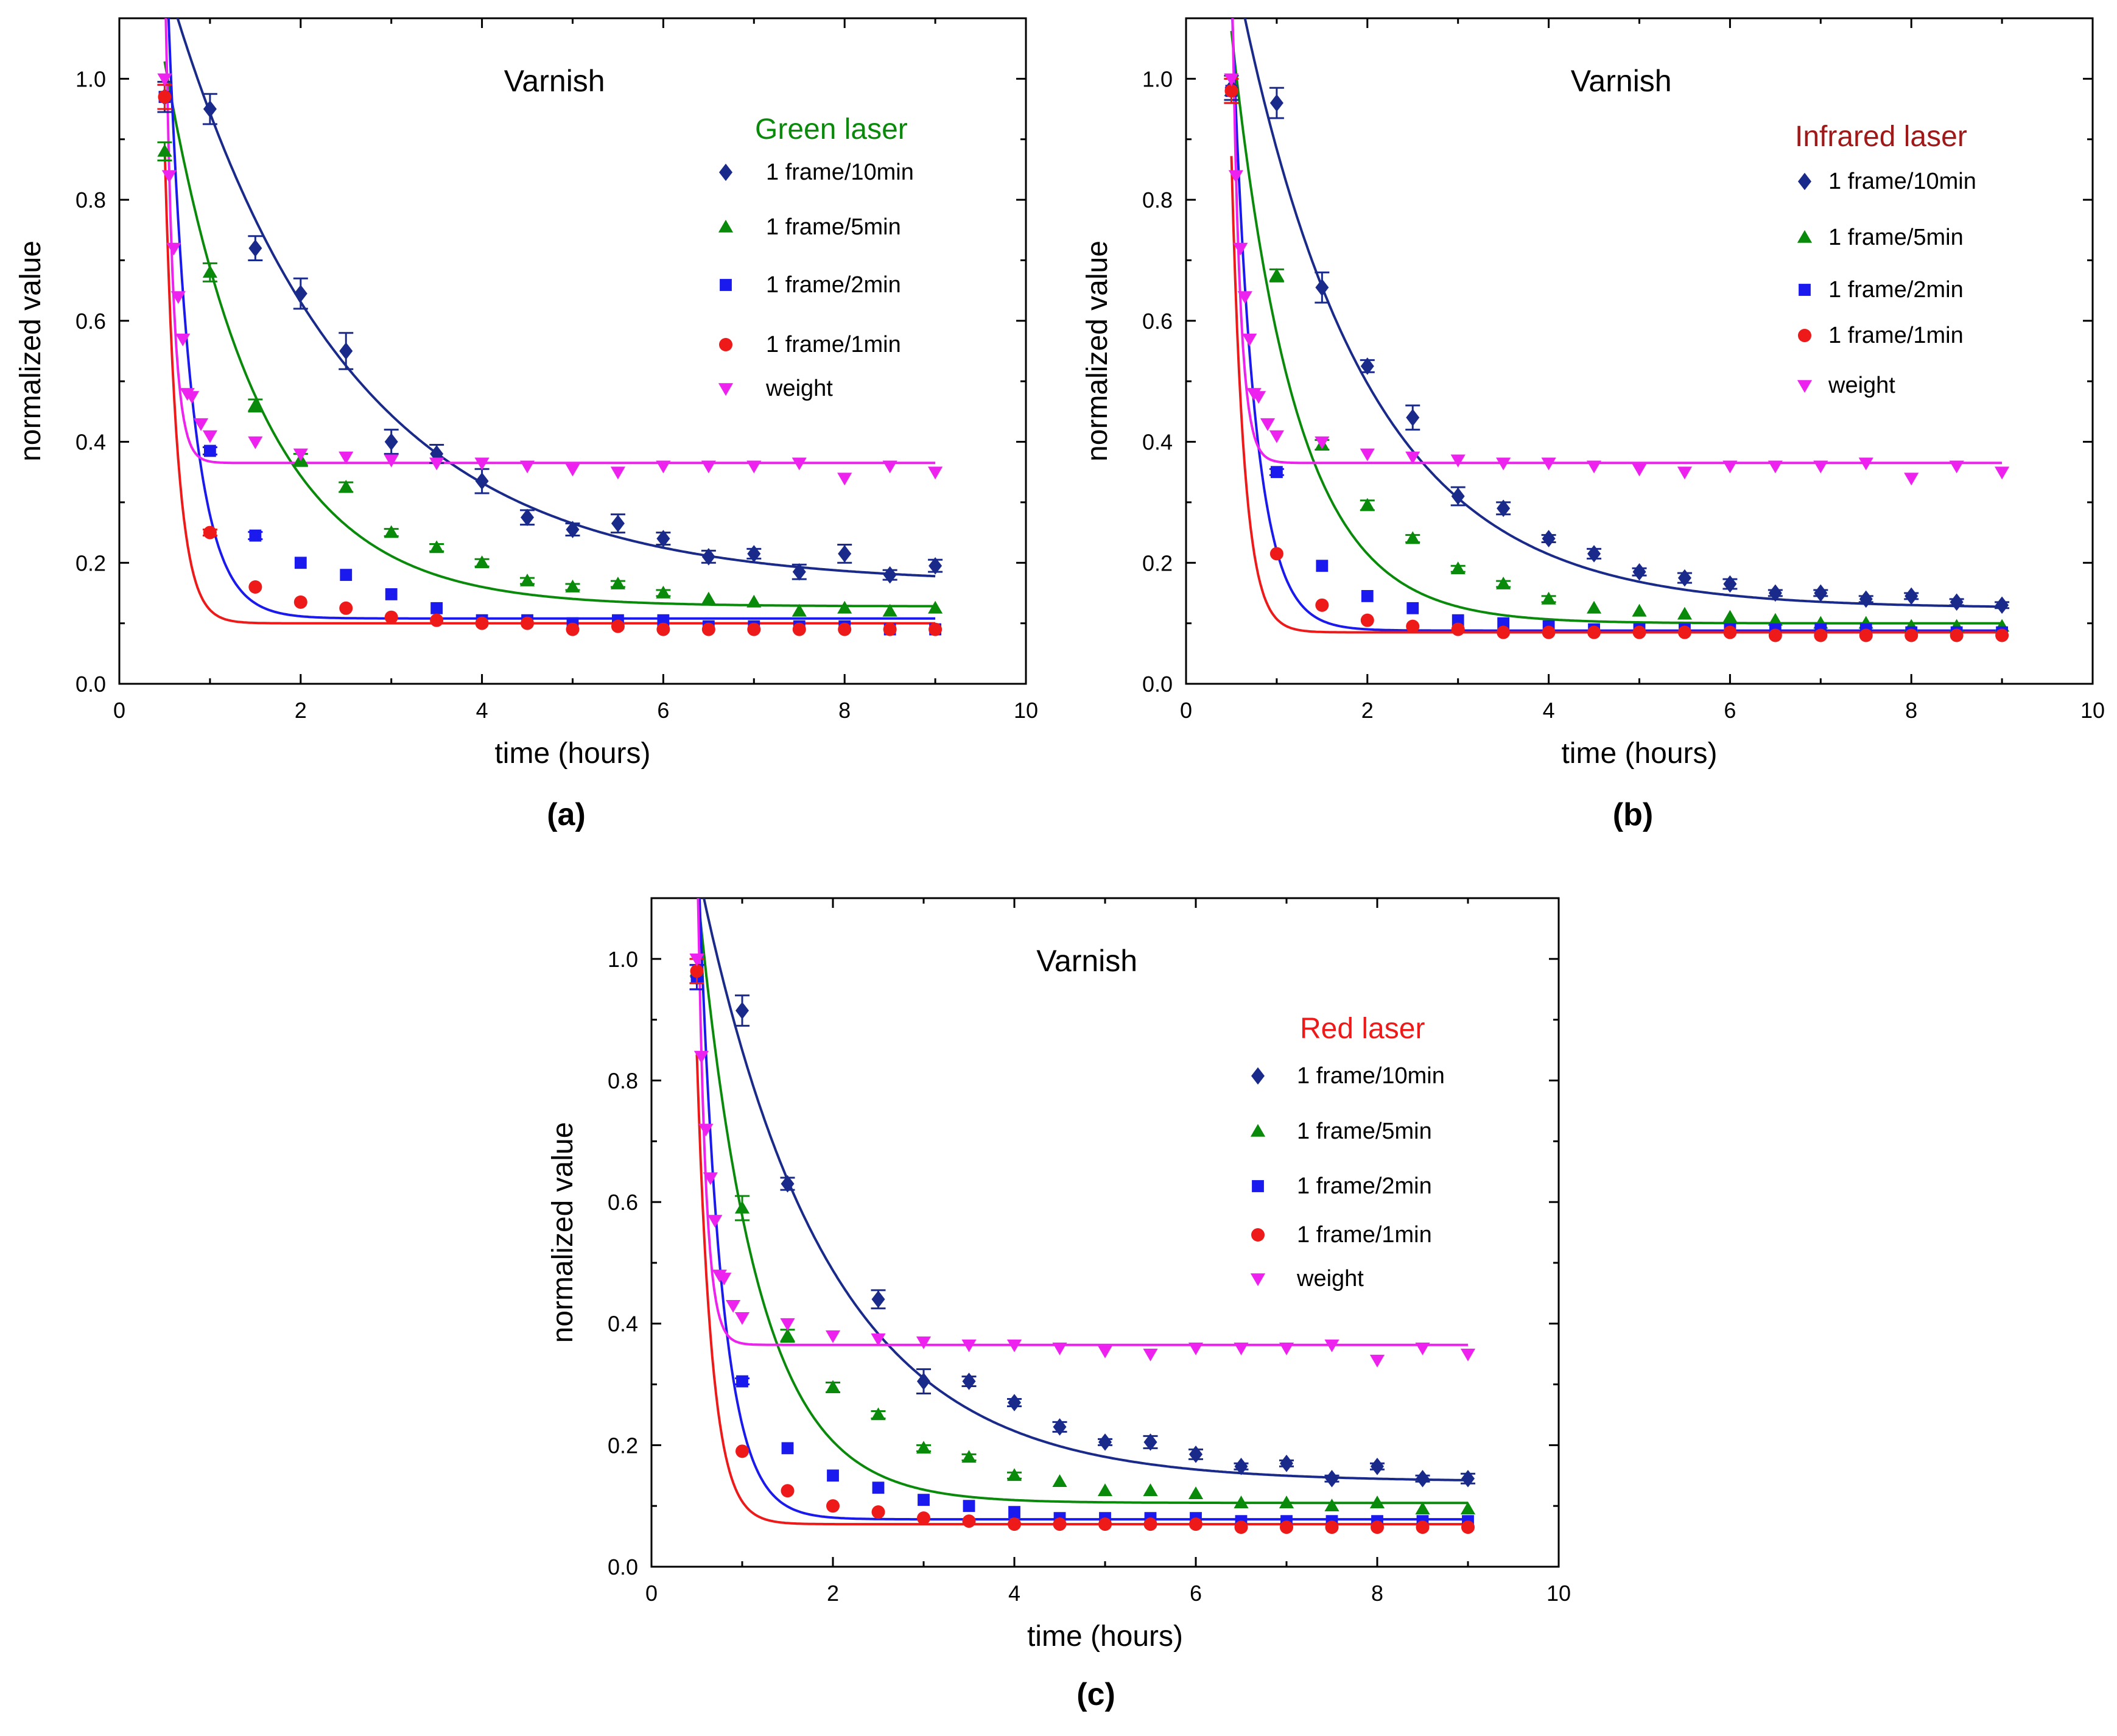 This screenshot has width=2117, height=1736. What do you see at coordinates (1330, 1278) in the screenshot?
I see `legend-label: weight` at bounding box center [1330, 1278].